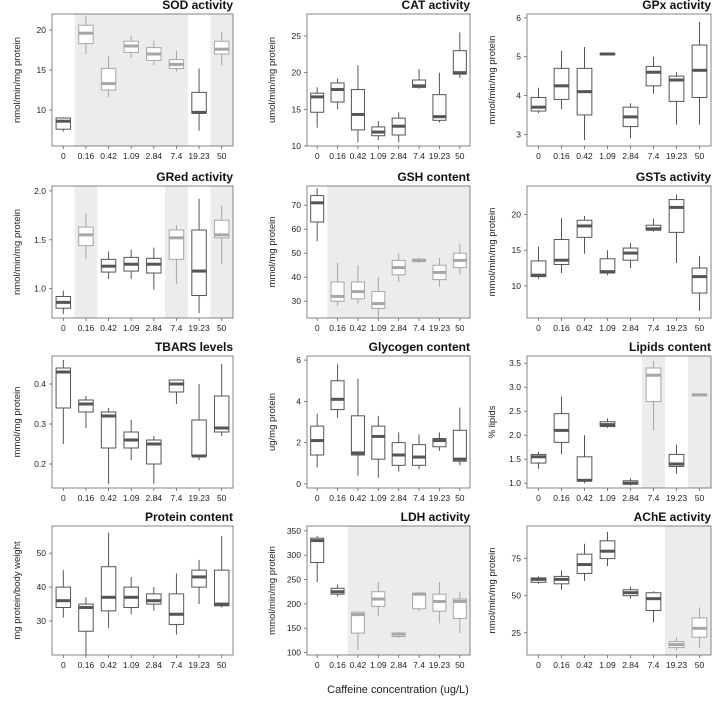  Describe the element at coordinates (272, 422) in the screenshot. I see `glycogen-content-y-axis-label: ug/mg protein` at that location.